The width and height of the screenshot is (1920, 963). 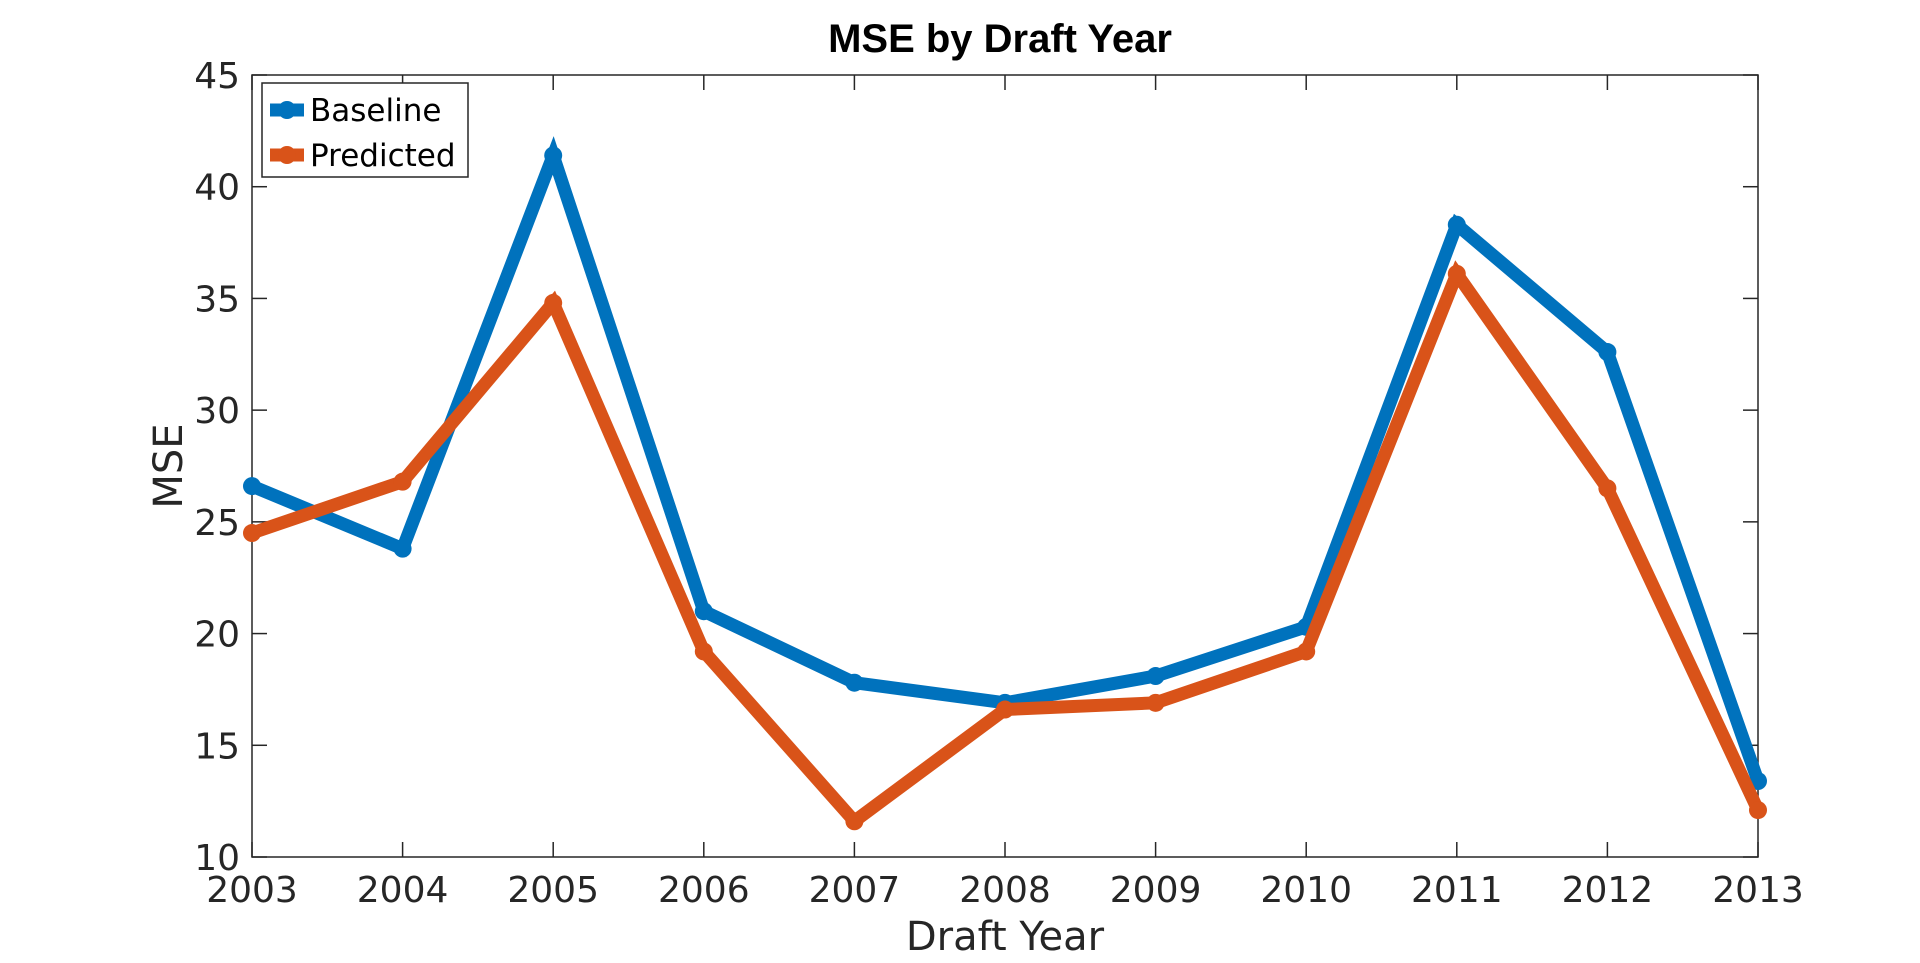 What do you see at coordinates (217, 299) in the screenshot?
I see `y-tick-label: 35` at bounding box center [217, 299].